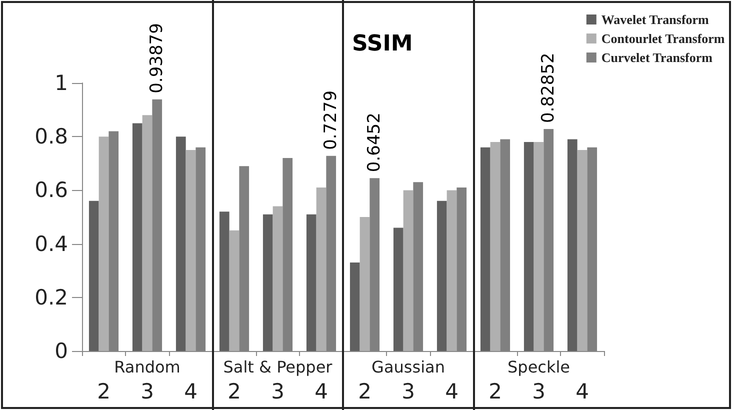  What do you see at coordinates (655, 19) in the screenshot?
I see `legend-label: Wavelet Transform` at bounding box center [655, 19].